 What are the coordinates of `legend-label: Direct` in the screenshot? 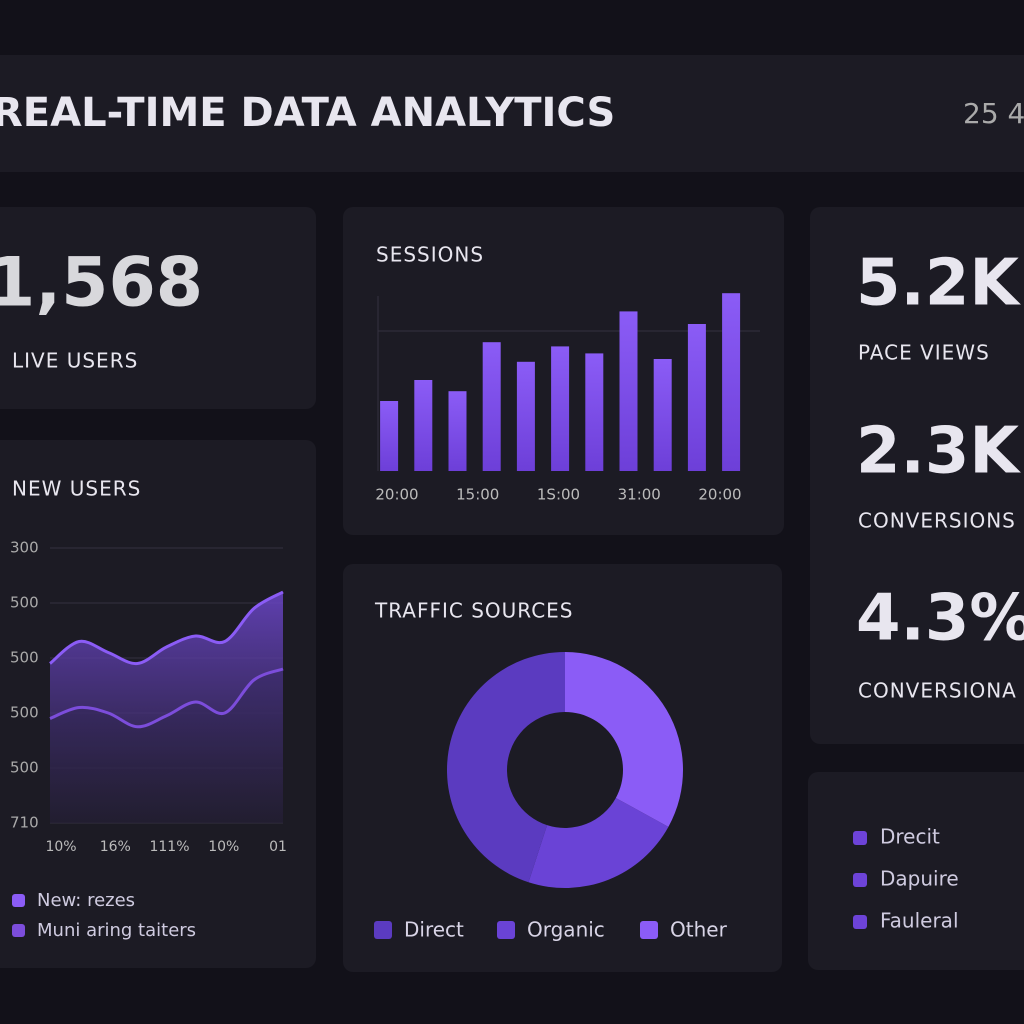 It's located at (434, 930).